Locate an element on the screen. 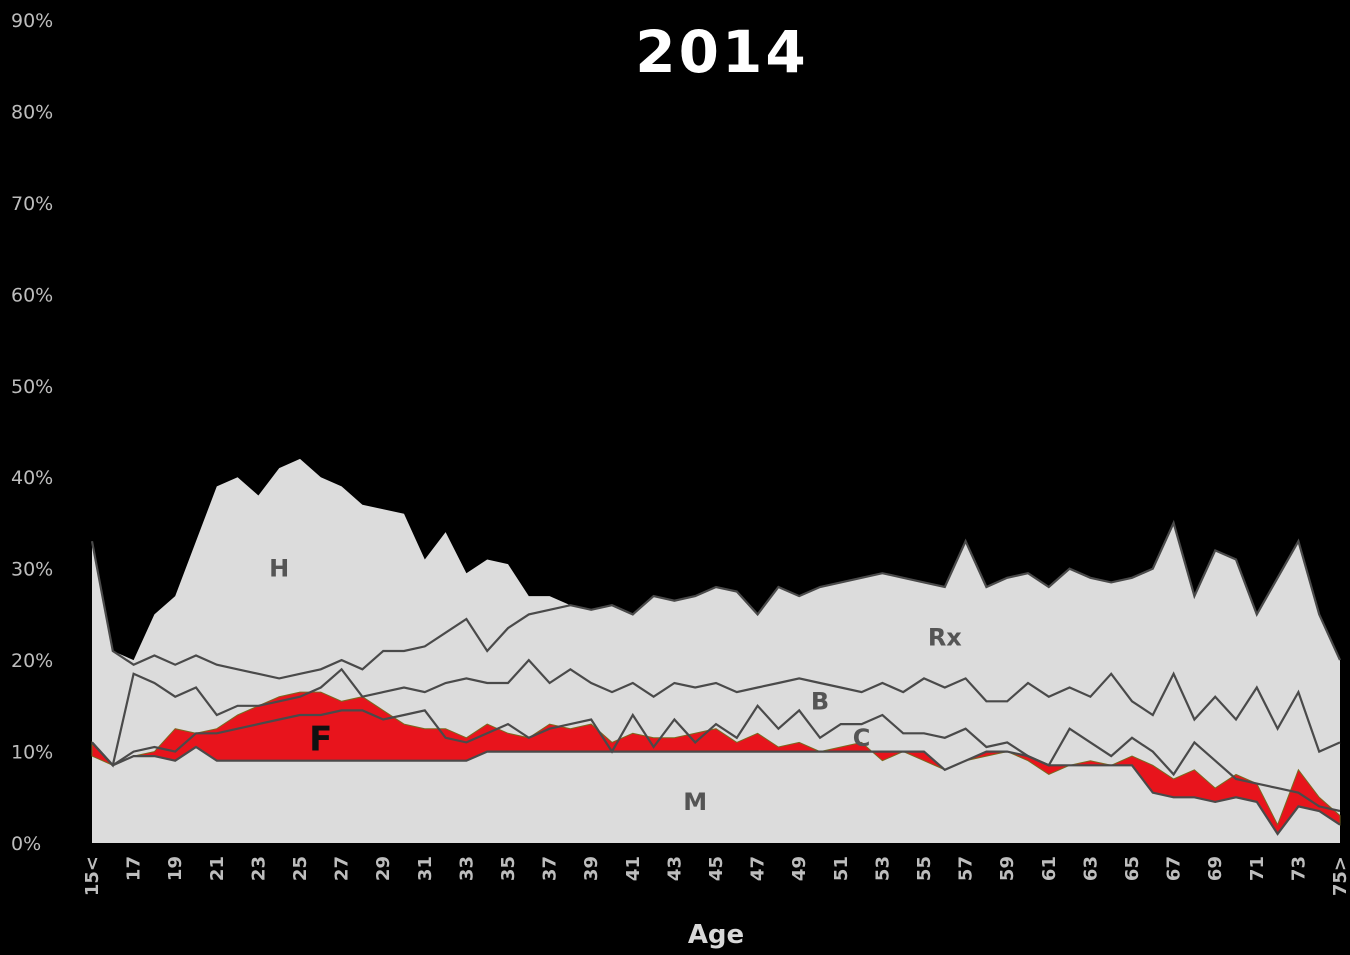 This screenshot has height=955, width=1350. x-tick-label: 33 is located at coordinates (466, 868).